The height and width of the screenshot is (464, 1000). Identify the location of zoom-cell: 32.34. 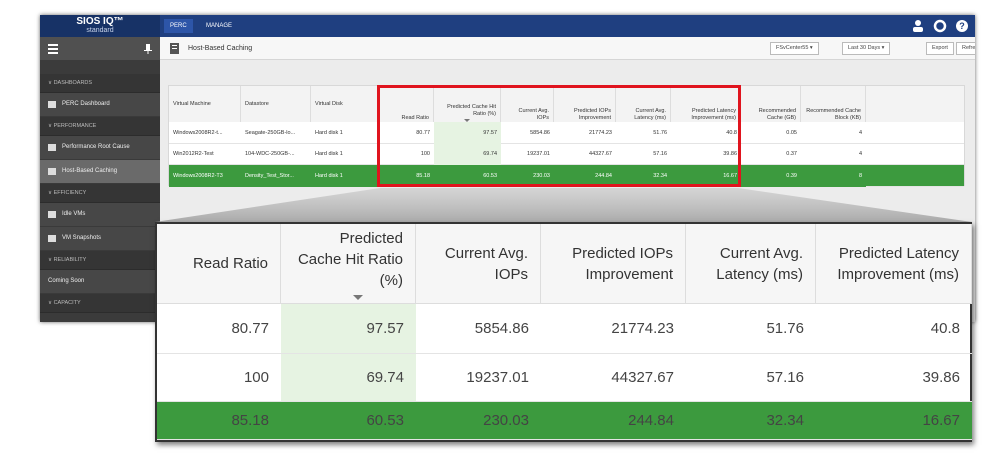
(751, 421).